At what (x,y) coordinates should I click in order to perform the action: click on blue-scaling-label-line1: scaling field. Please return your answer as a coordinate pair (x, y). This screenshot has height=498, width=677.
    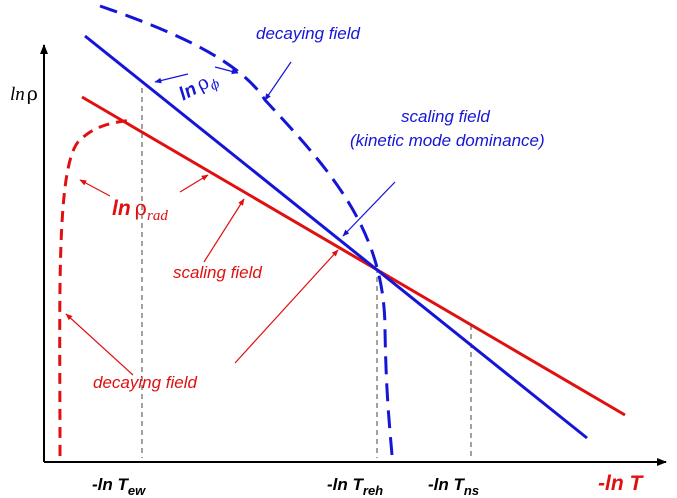
    Looking at the image, I should click on (445, 116).